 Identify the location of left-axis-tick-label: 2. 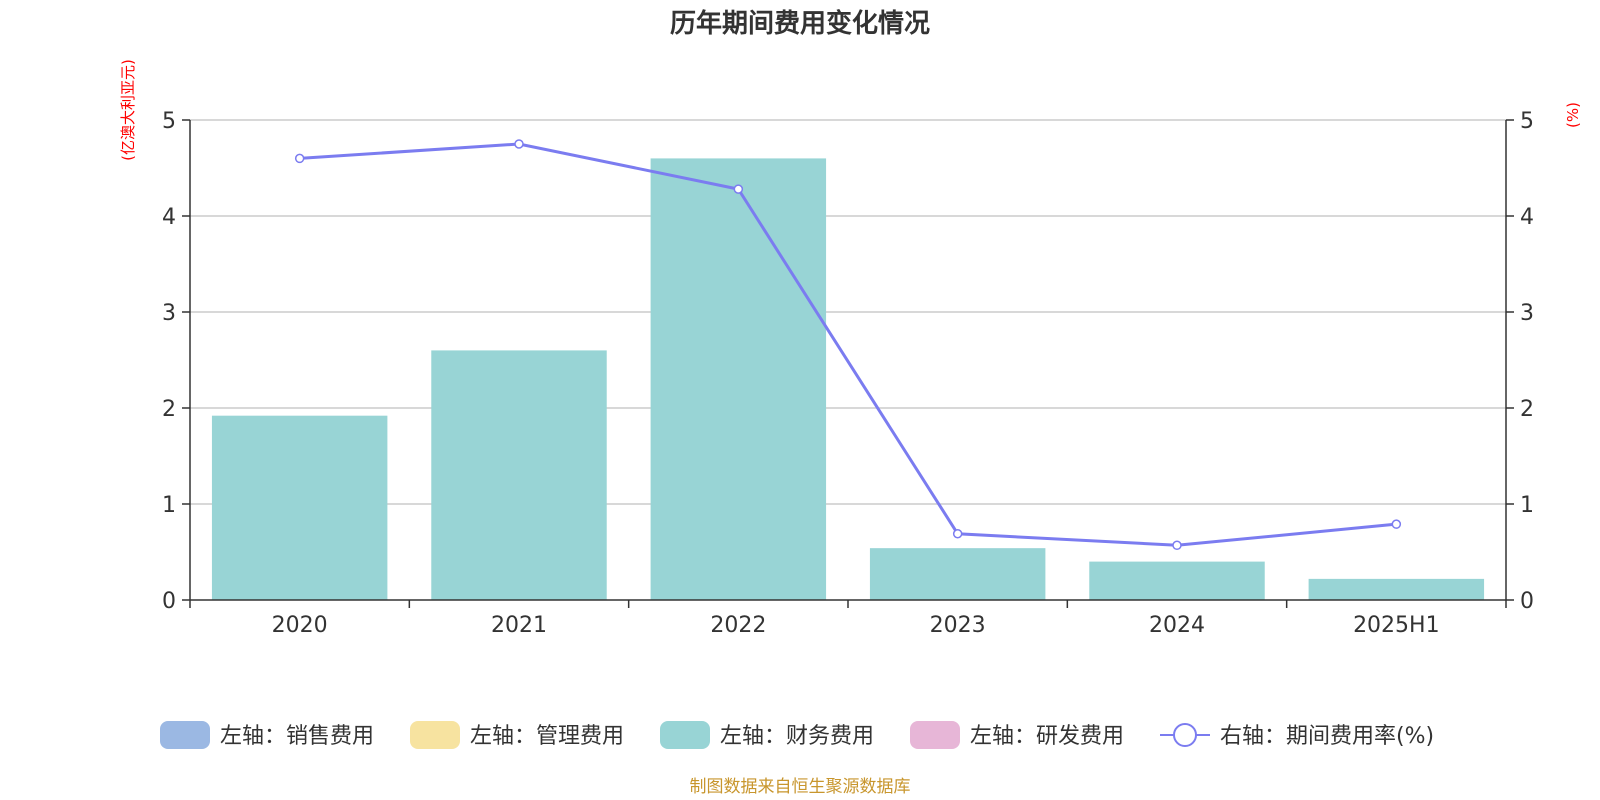
(169, 409).